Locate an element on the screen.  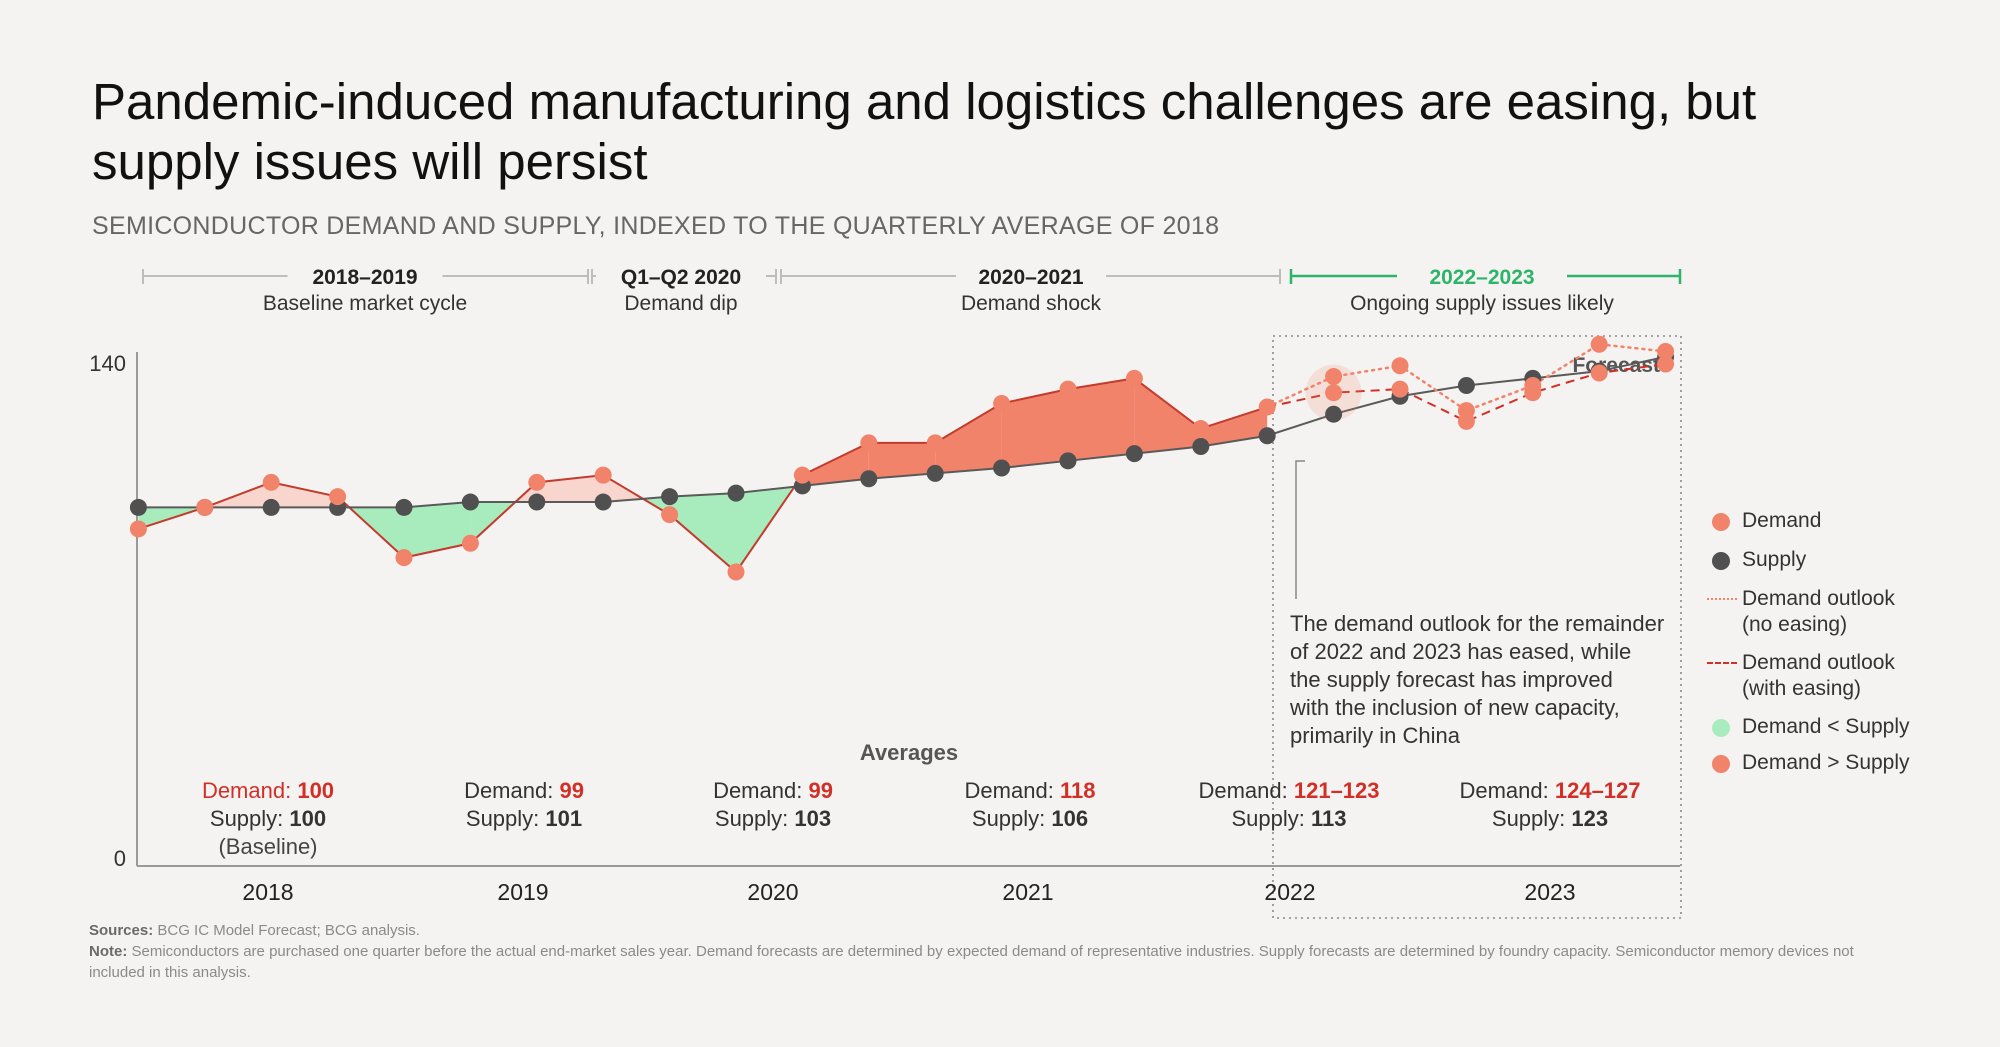
legend-label: Demand < Supply is located at coordinates (1826, 726).